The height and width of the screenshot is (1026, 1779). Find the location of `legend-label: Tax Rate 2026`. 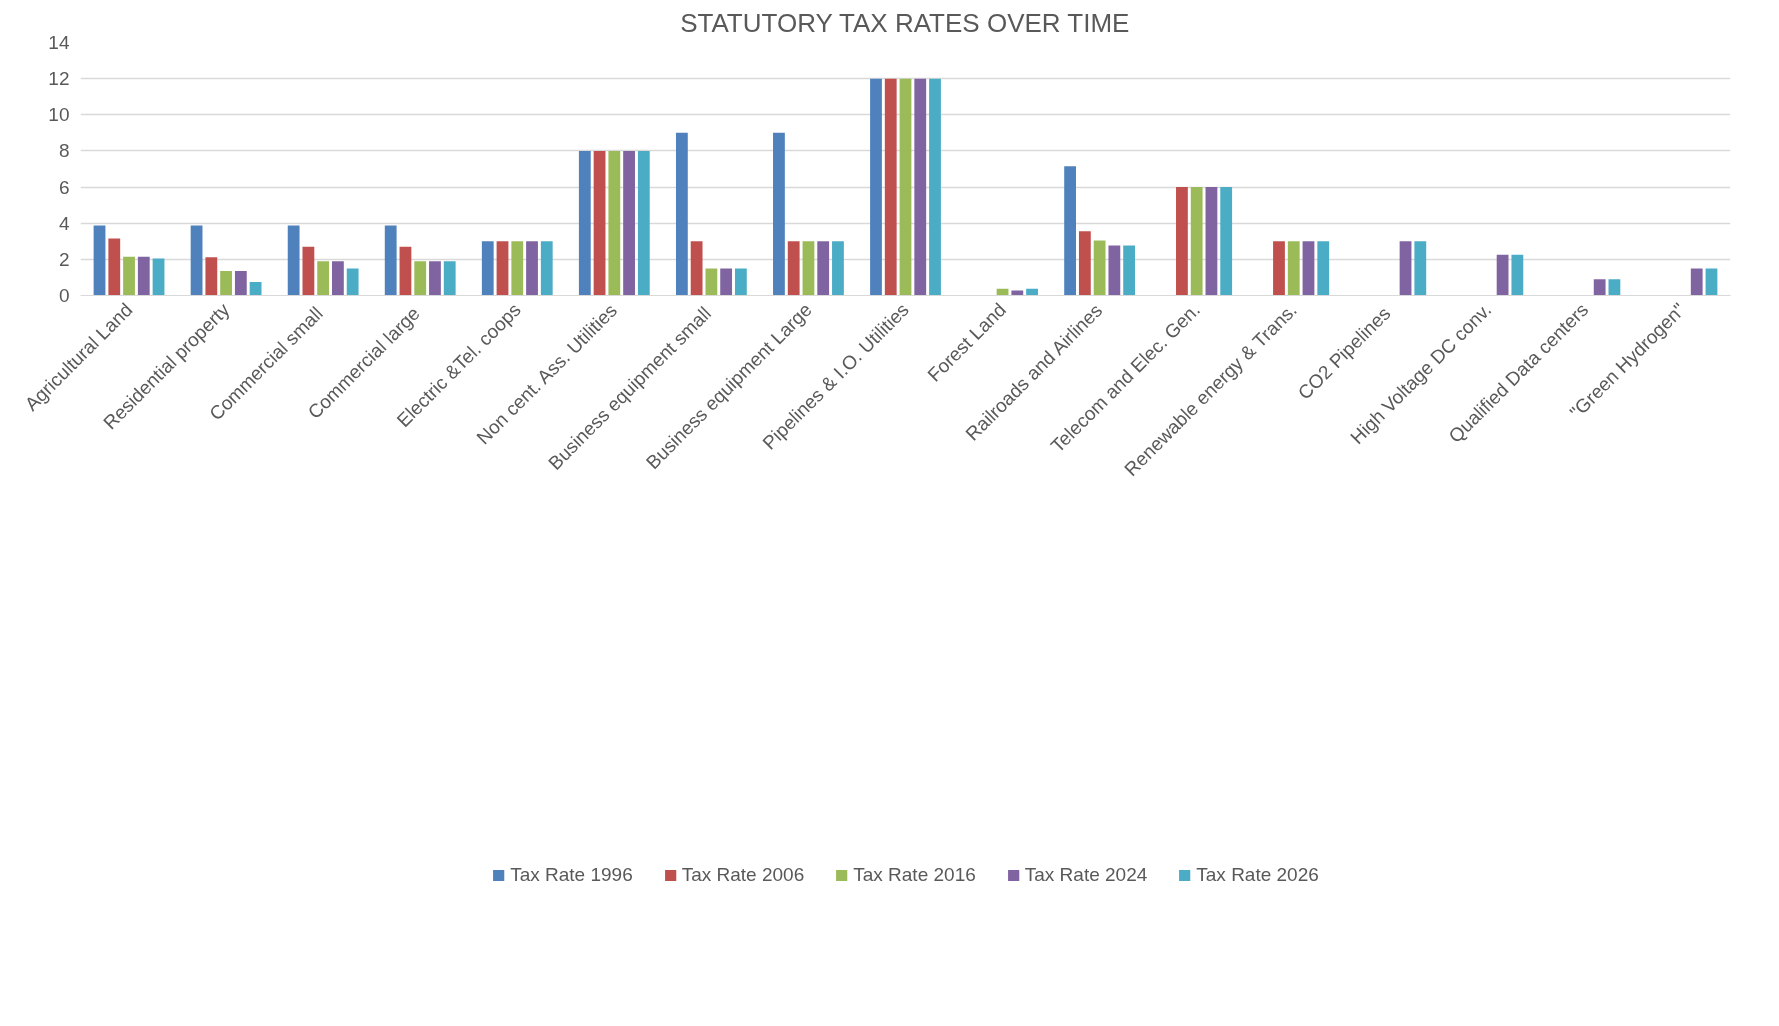

legend-label: Tax Rate 2026 is located at coordinates (1257, 874).